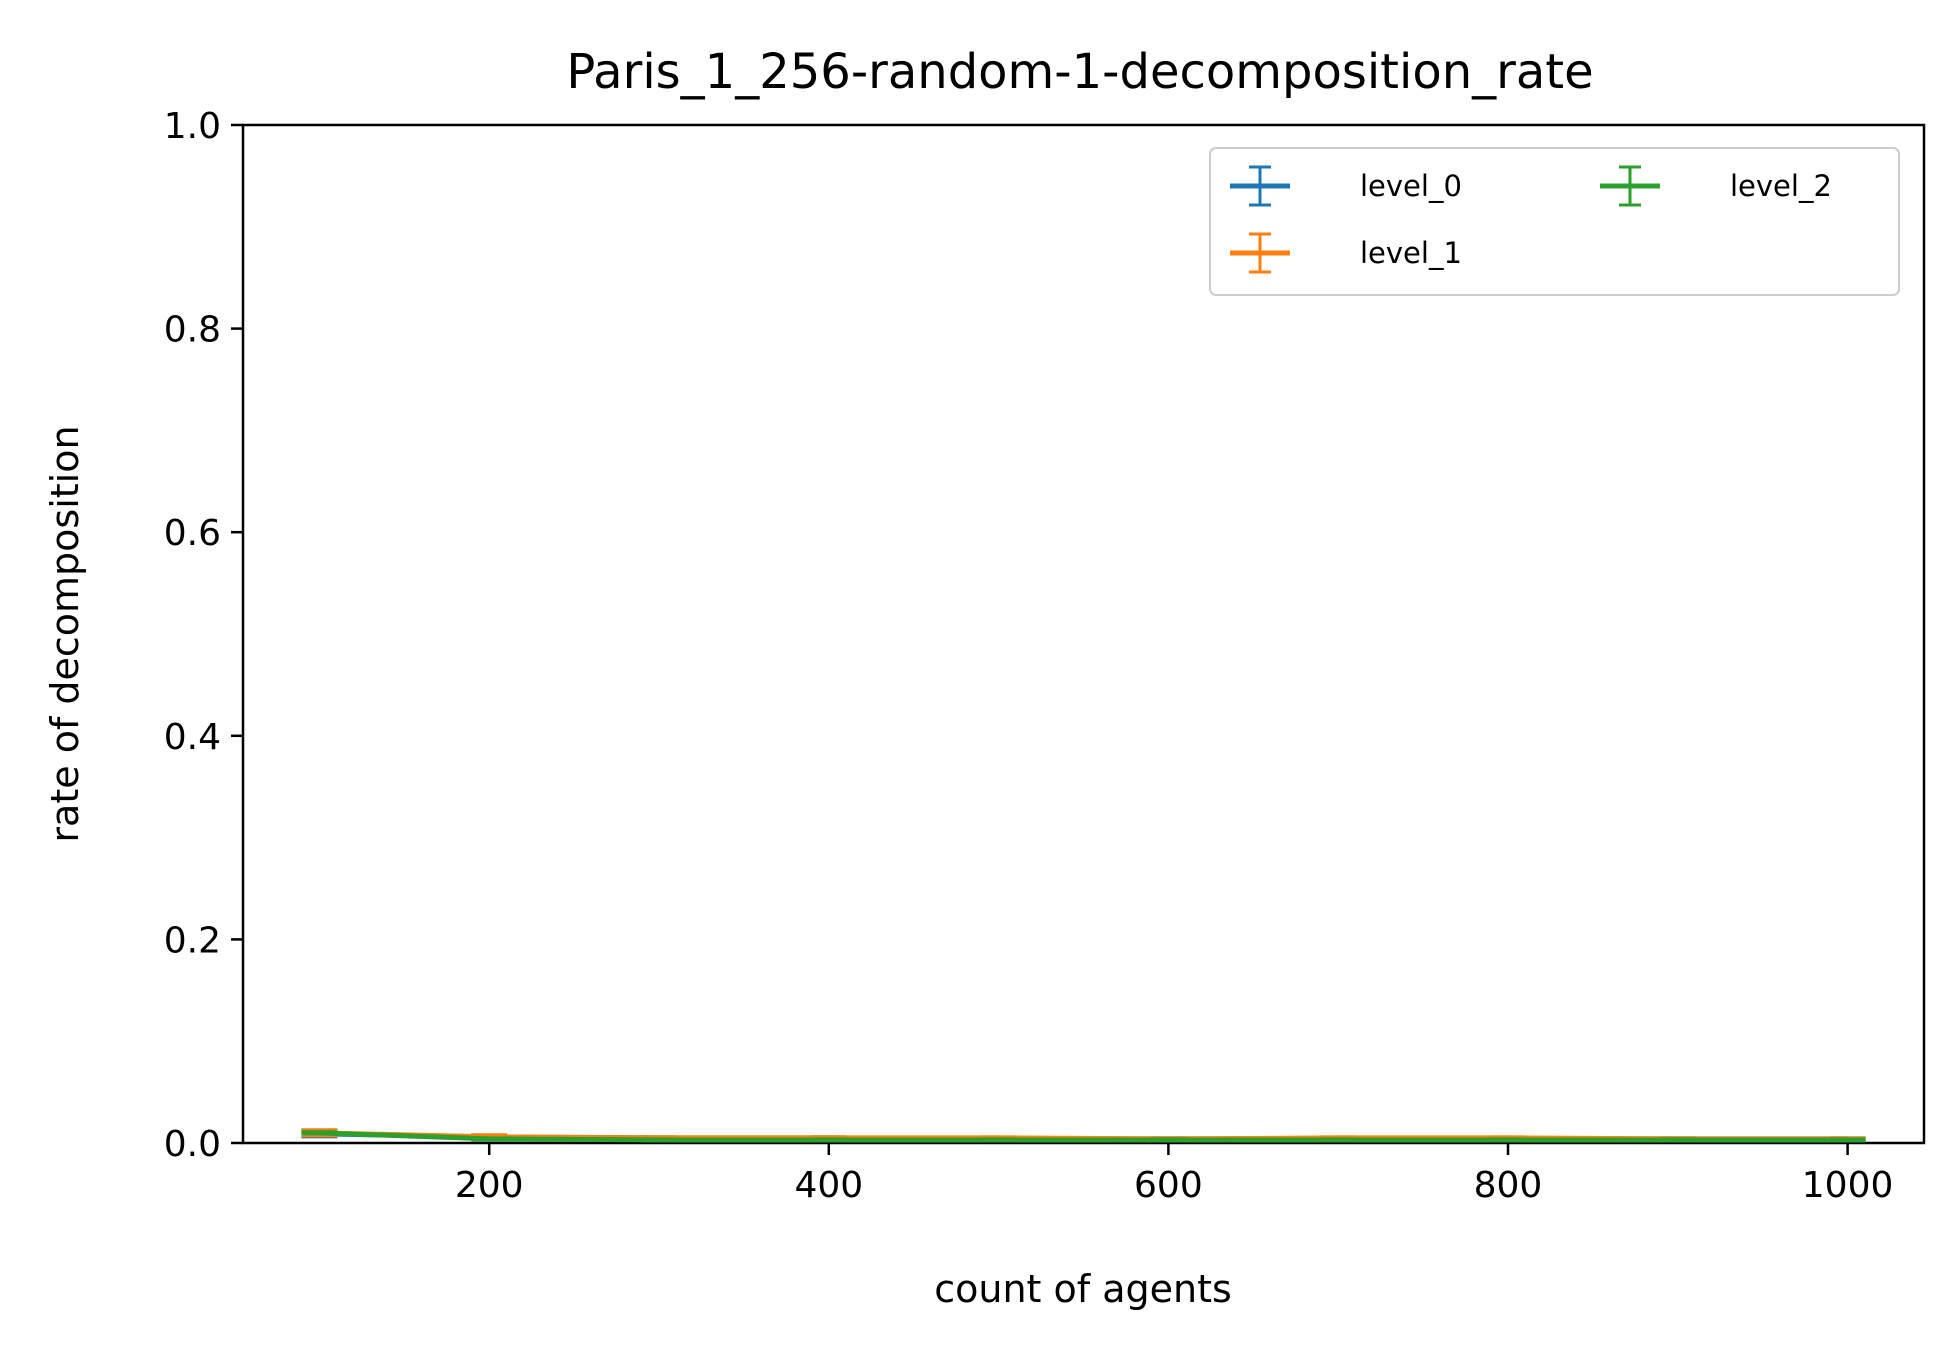  I want to click on legend-entry: level_1, so click(1346, 253).